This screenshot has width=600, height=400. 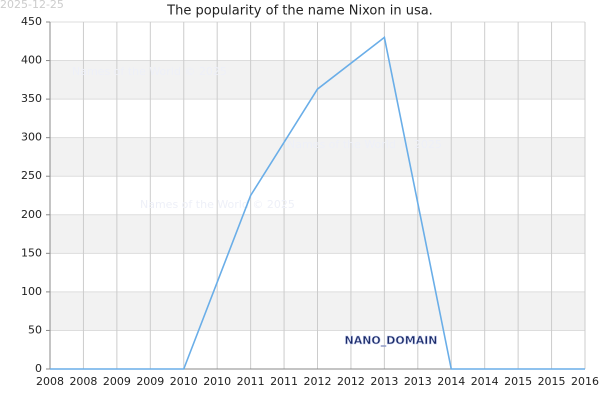 What do you see at coordinates (31, 60) in the screenshot?
I see `y-tick-label: 400` at bounding box center [31, 60].